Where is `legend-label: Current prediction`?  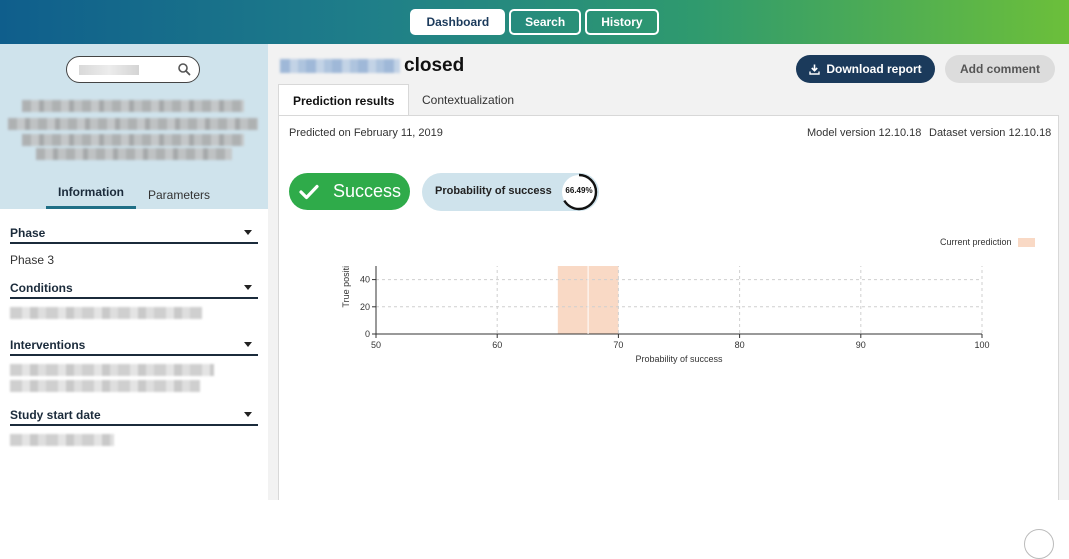 legend-label: Current prediction is located at coordinates (976, 242).